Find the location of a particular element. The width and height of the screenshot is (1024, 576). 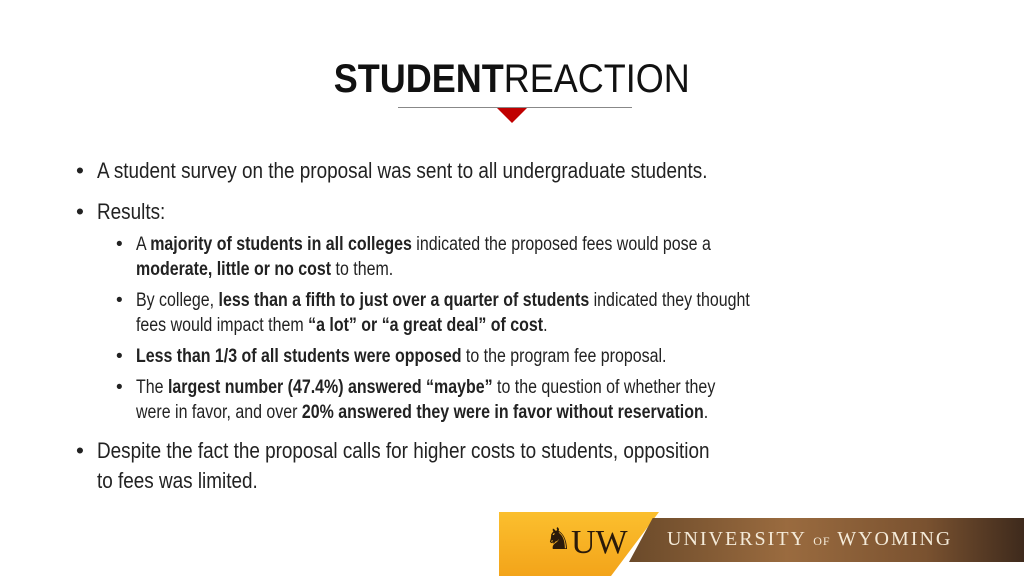

title-divider is located at coordinates (515, 107).